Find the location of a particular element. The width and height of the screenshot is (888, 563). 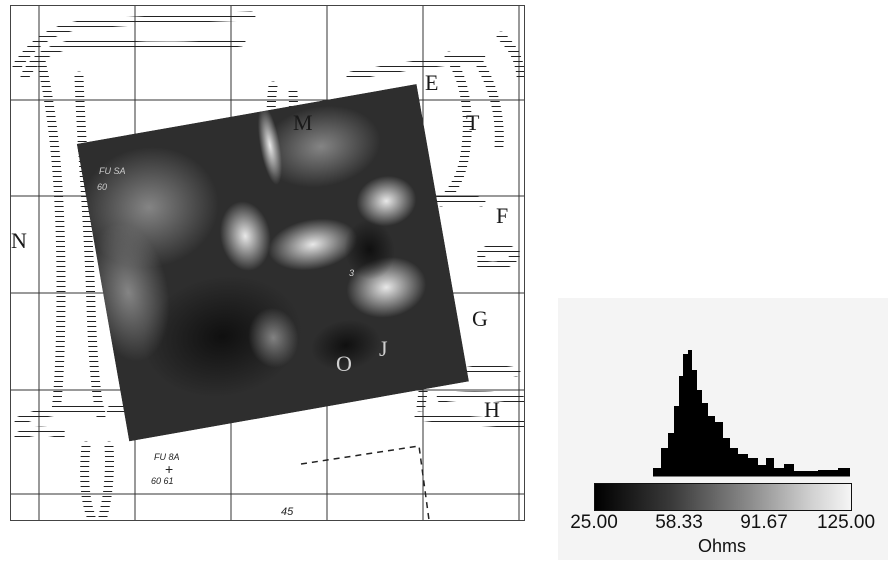

value-histogram is located at coordinates (751, 413).